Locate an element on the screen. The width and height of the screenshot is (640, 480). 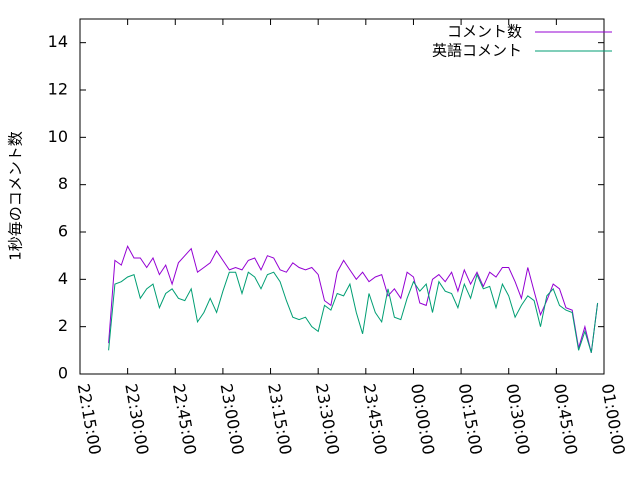
x-tick-label: 22:30:00 is located at coordinates (136, 419).